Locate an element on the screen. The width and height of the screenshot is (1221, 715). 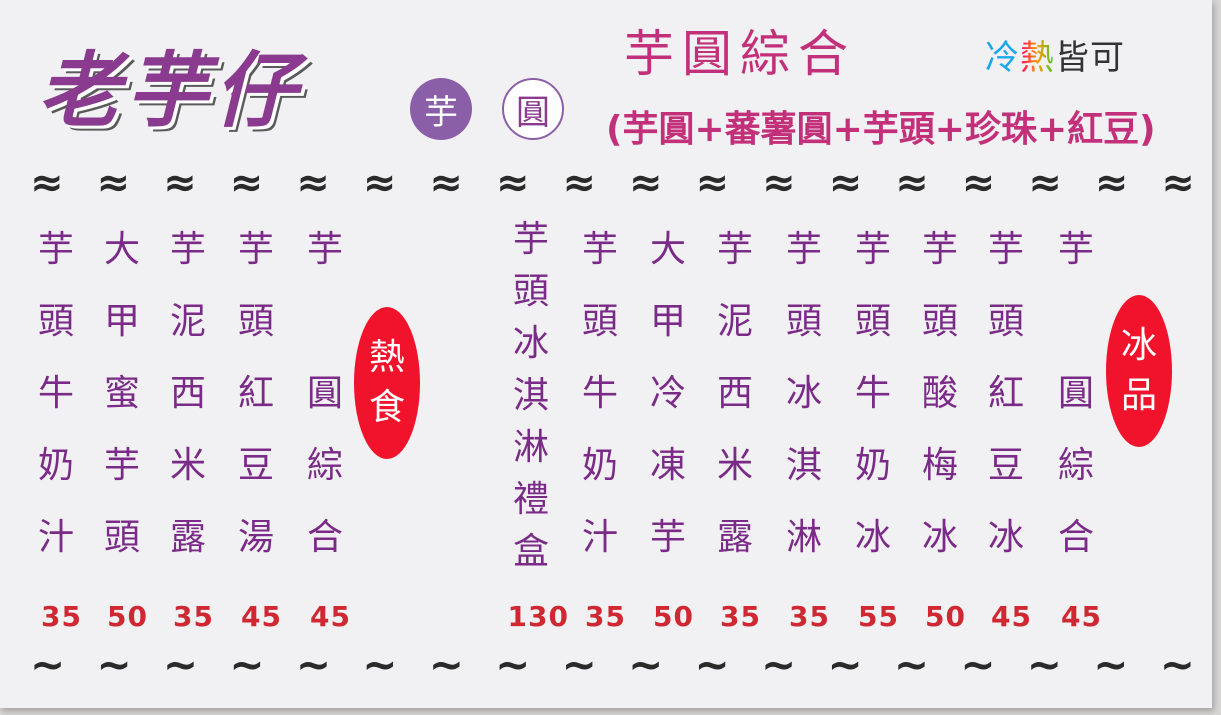
ice-item-5: 芋頭冰淇淋 is located at coordinates (804, 394).